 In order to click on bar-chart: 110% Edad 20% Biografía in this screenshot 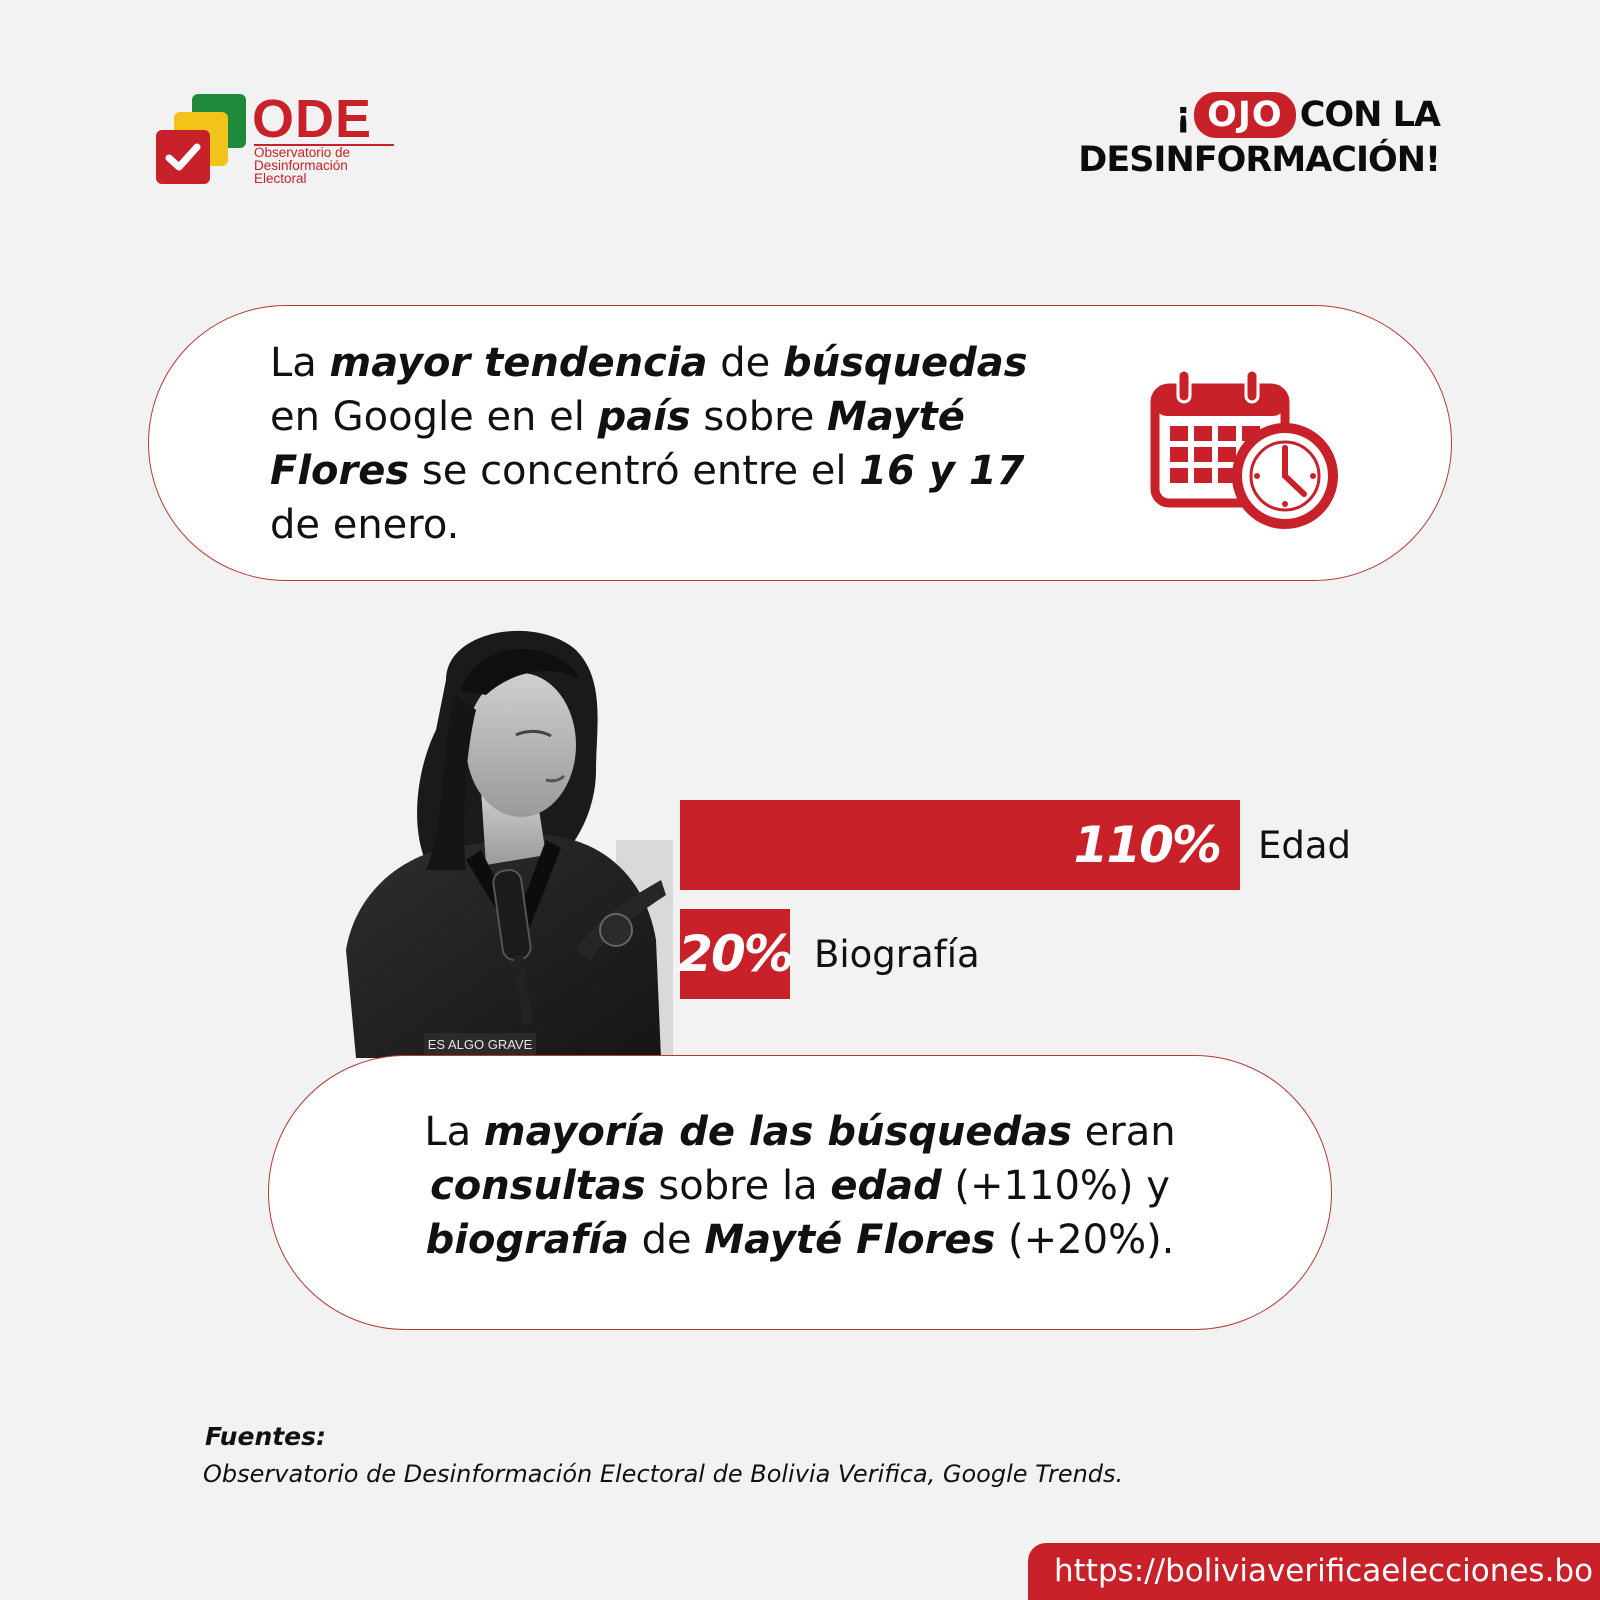, I will do `click(1039, 900)`.